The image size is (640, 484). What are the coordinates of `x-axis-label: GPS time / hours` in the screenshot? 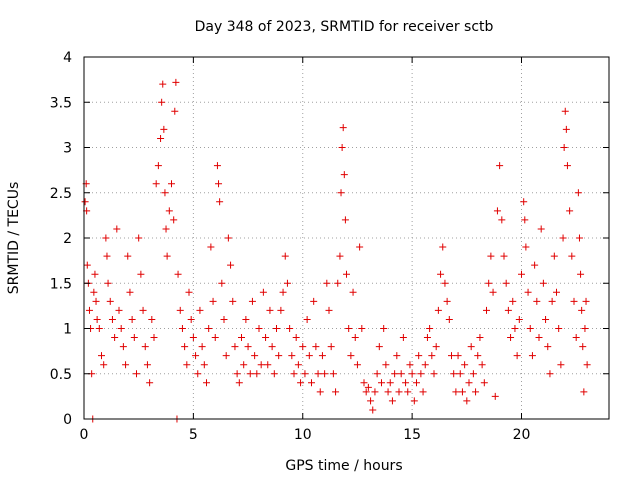 It's located at (343, 466).